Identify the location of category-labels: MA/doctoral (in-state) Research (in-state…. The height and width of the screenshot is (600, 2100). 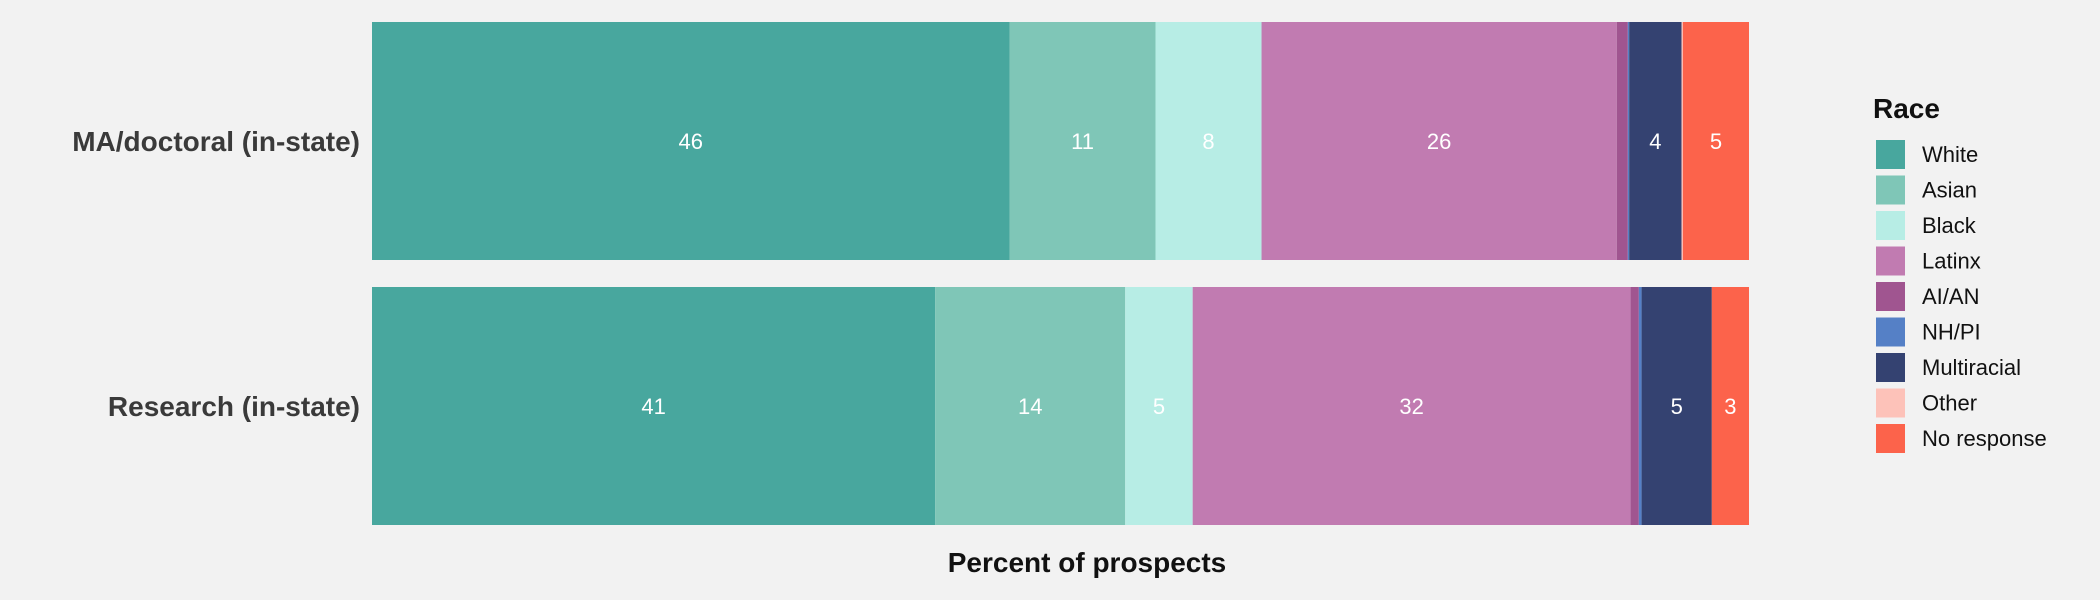
(216, 274).